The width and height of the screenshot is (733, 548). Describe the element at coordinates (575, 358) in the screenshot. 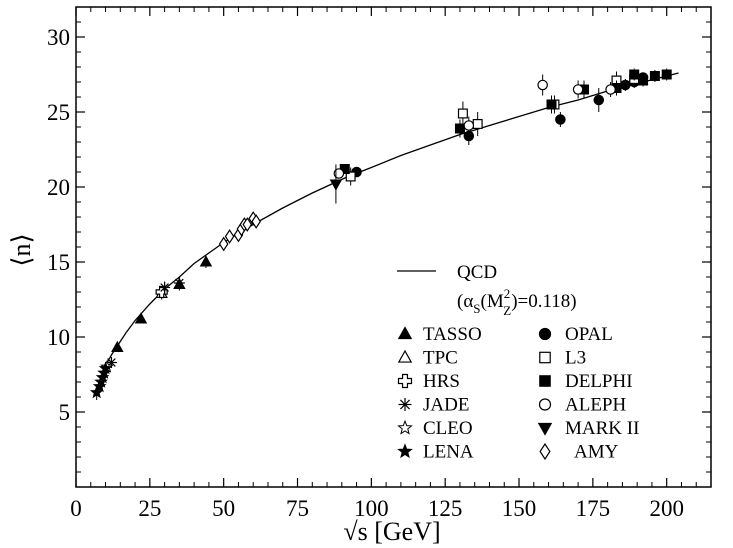

I see `legend-label: L3` at that location.